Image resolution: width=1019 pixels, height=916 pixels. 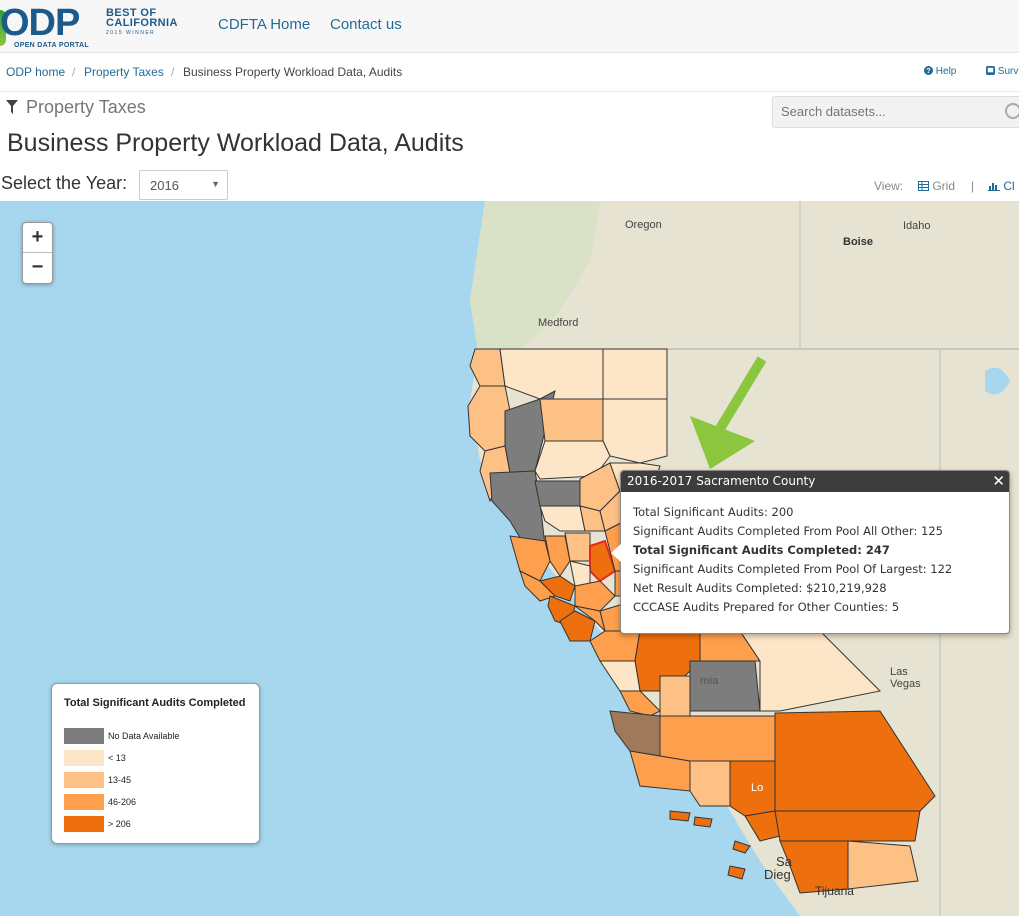 What do you see at coordinates (40, 23) in the screenshot?
I see `logo-text: ODP` at bounding box center [40, 23].